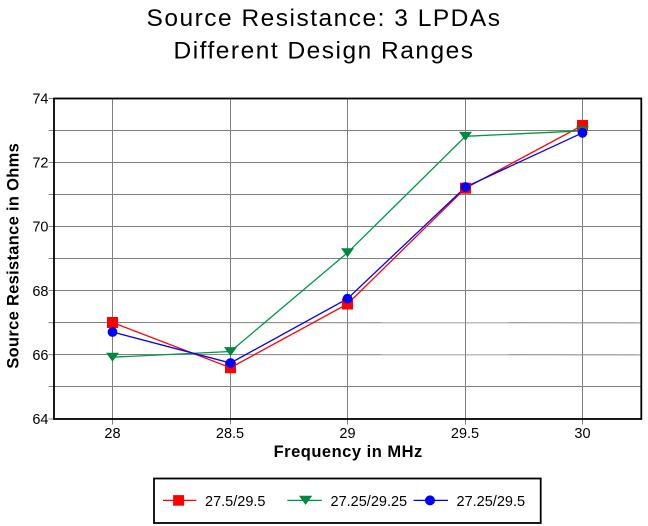  I want to click on svg-text: Source Resistance in Ohms, so click(14, 256).